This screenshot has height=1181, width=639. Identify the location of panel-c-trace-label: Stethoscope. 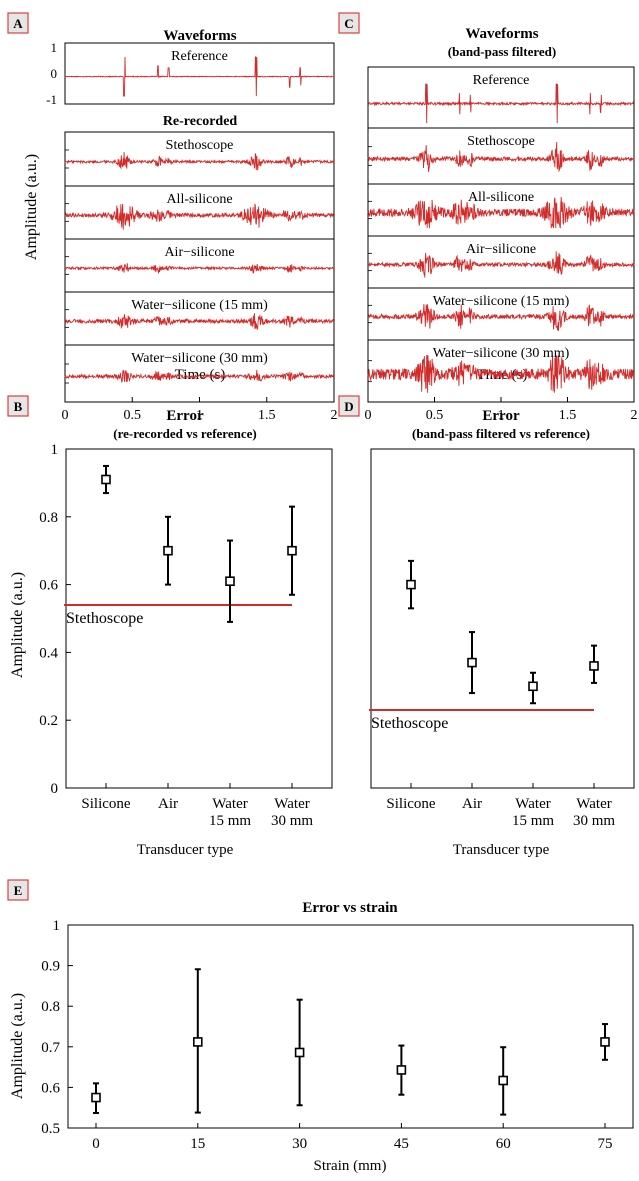
(501, 141).